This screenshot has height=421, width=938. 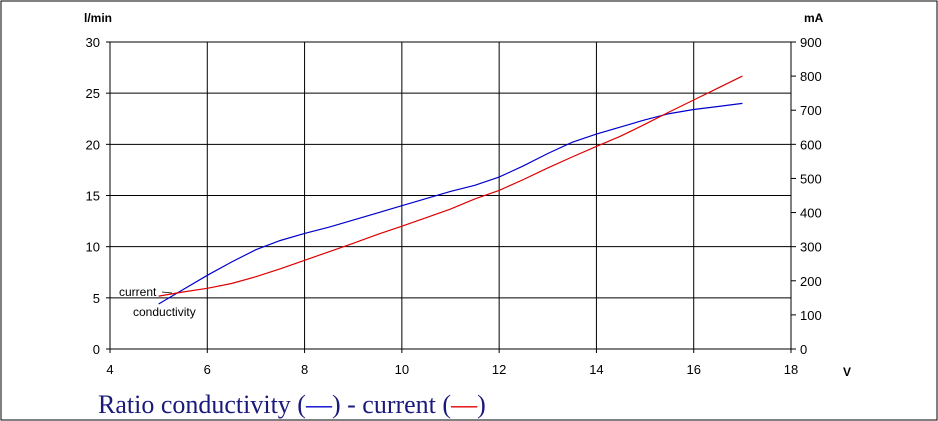 I want to click on y-left-tick-label: 0, so click(x=96, y=349).